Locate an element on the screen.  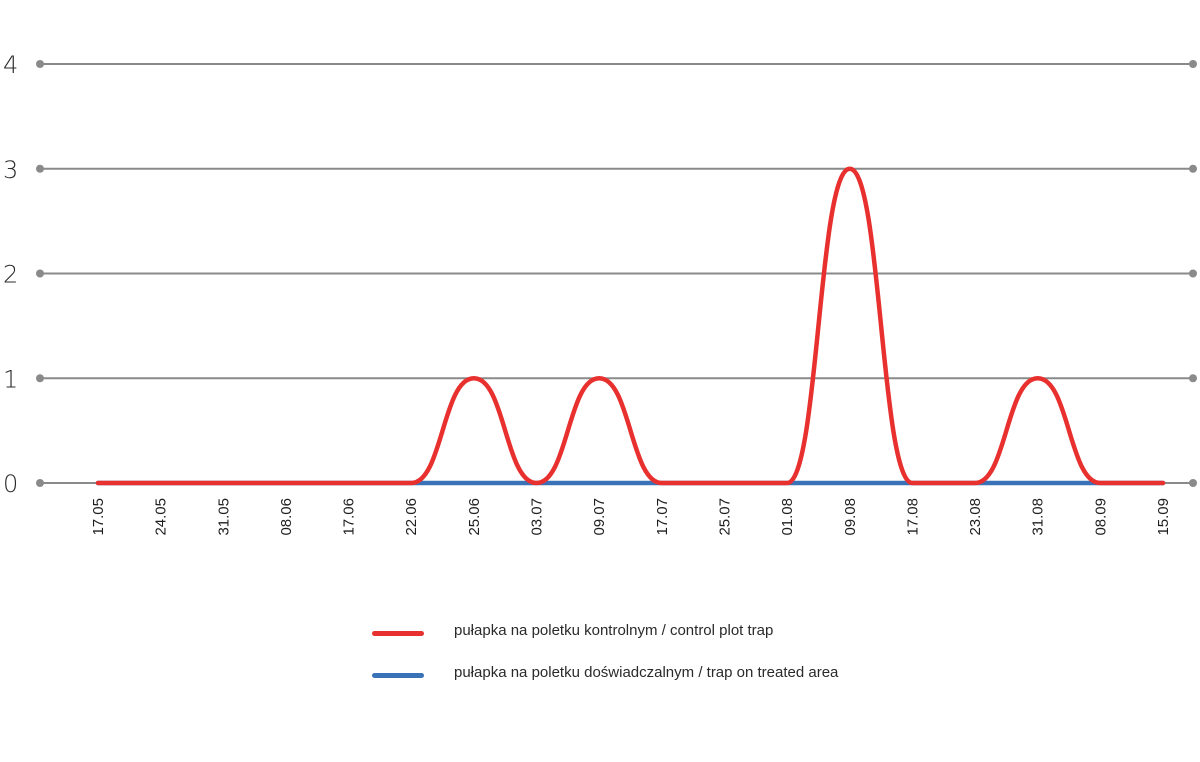
y-tick-label: 2 is located at coordinates (10, 275).